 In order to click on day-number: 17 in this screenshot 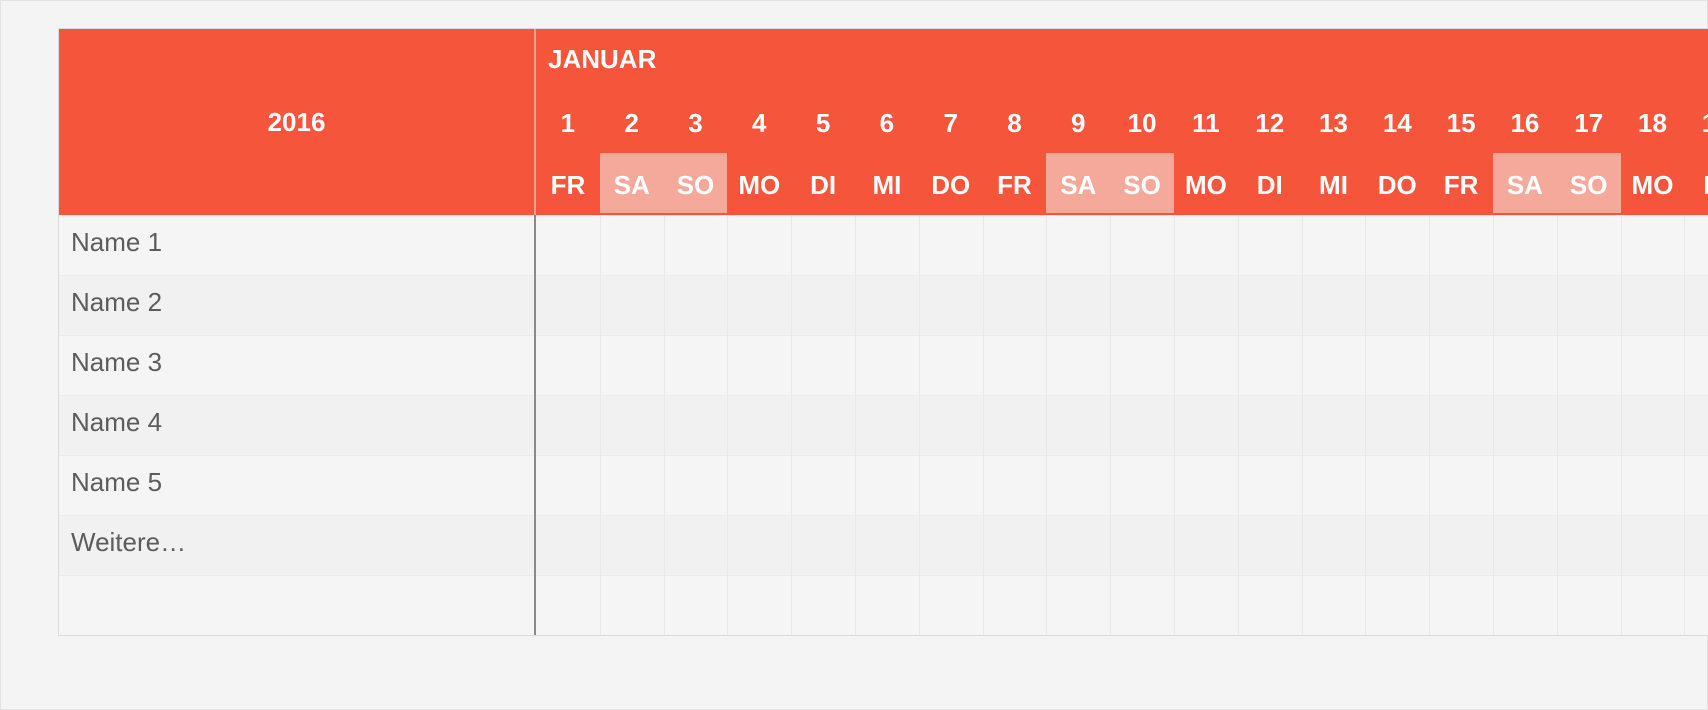, I will do `click(1589, 123)`.